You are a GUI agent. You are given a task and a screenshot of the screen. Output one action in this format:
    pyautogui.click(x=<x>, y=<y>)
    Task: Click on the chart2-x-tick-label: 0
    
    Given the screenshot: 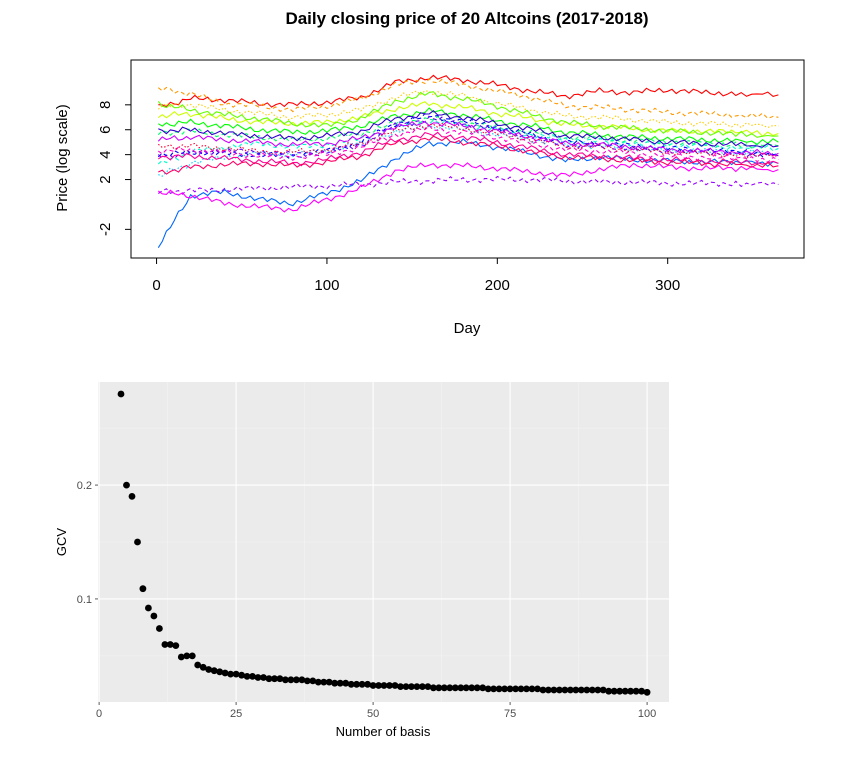 What is the action you would take?
    pyautogui.click(x=99, y=714)
    